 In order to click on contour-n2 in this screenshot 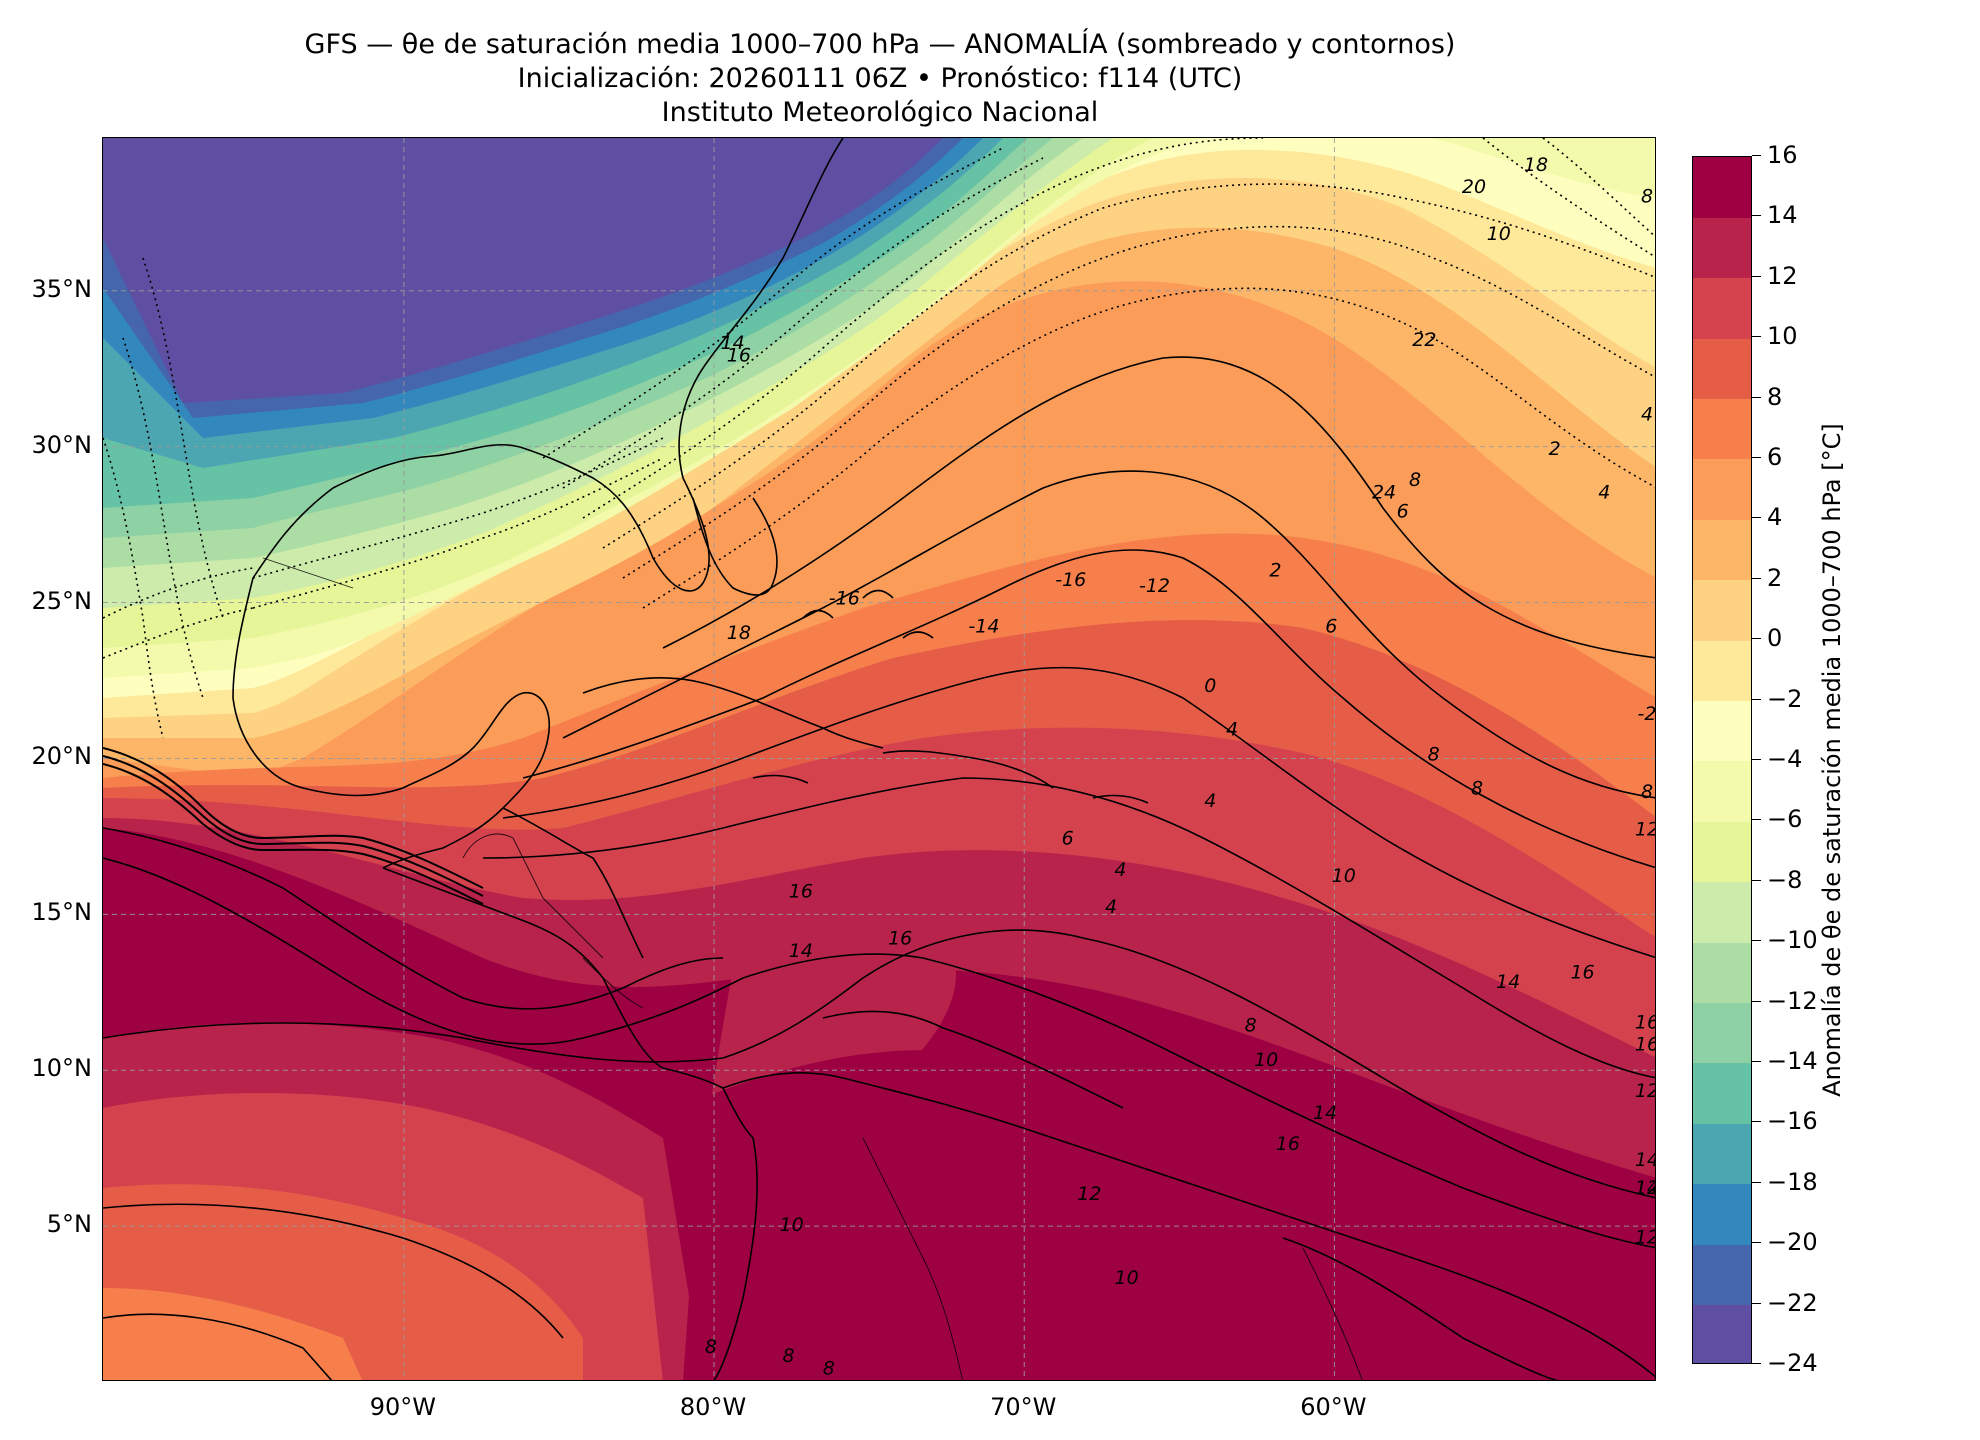, I will do `click(1148, 448)`.